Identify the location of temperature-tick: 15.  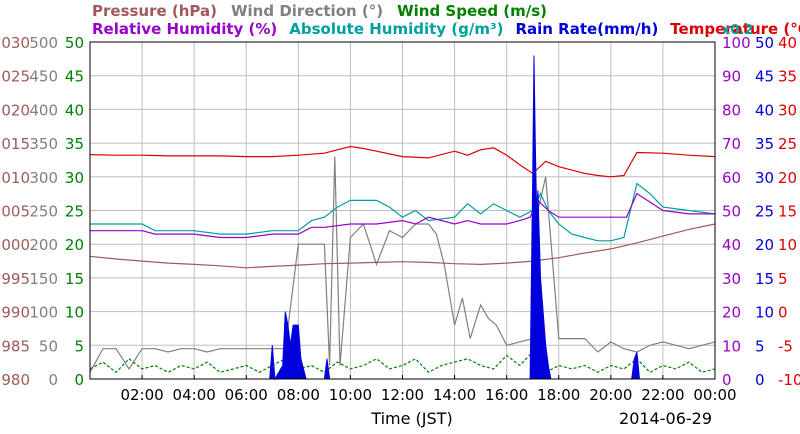
(787, 212).